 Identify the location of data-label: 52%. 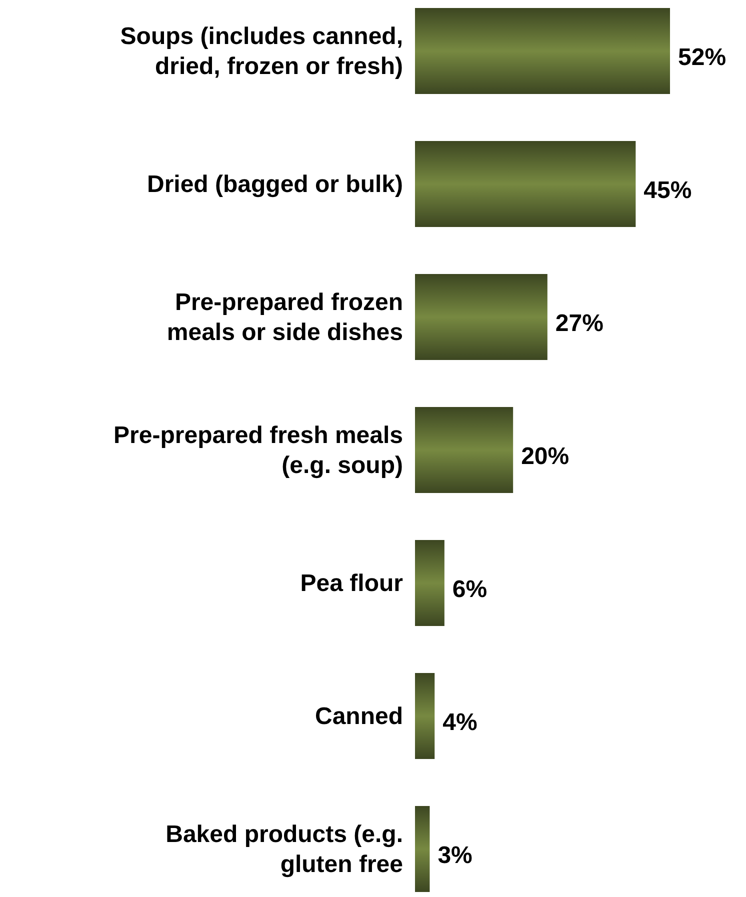
(702, 57).